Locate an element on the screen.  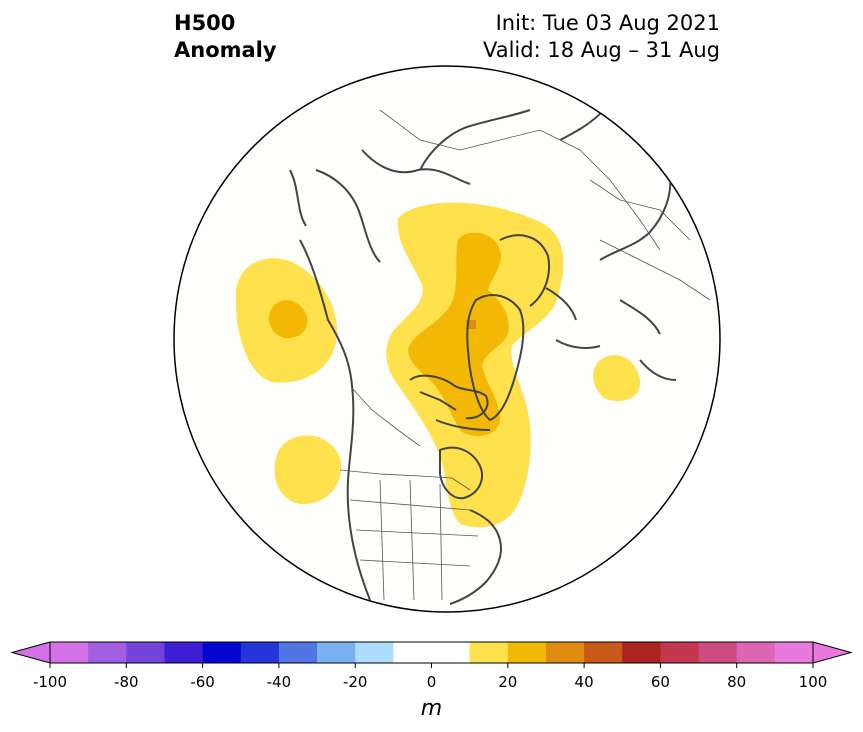
colorbar-tick-label: 20 is located at coordinates (507, 682).